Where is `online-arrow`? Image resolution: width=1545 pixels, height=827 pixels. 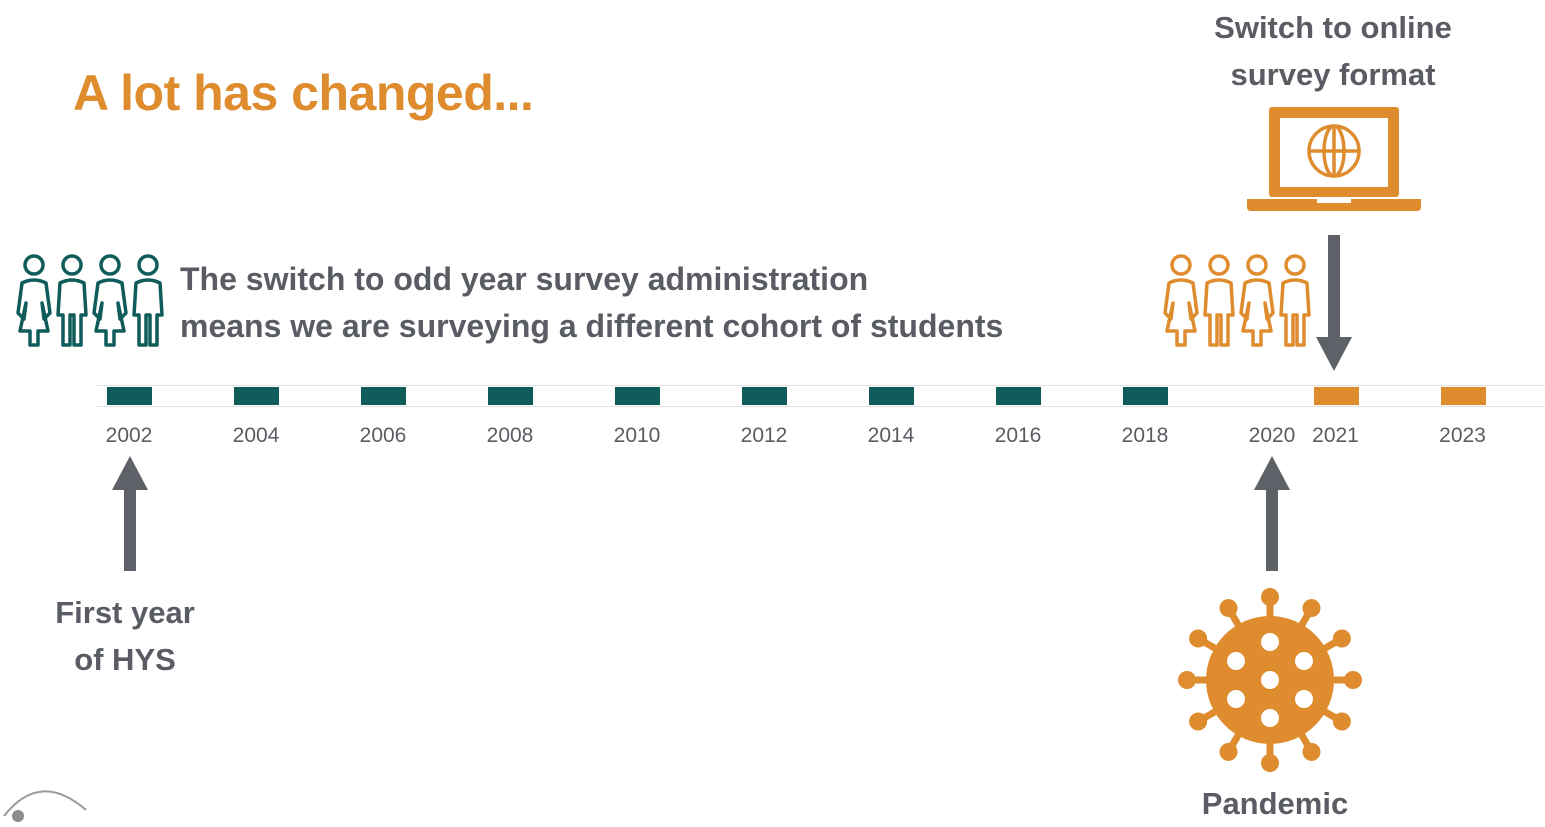 online-arrow is located at coordinates (1334, 303).